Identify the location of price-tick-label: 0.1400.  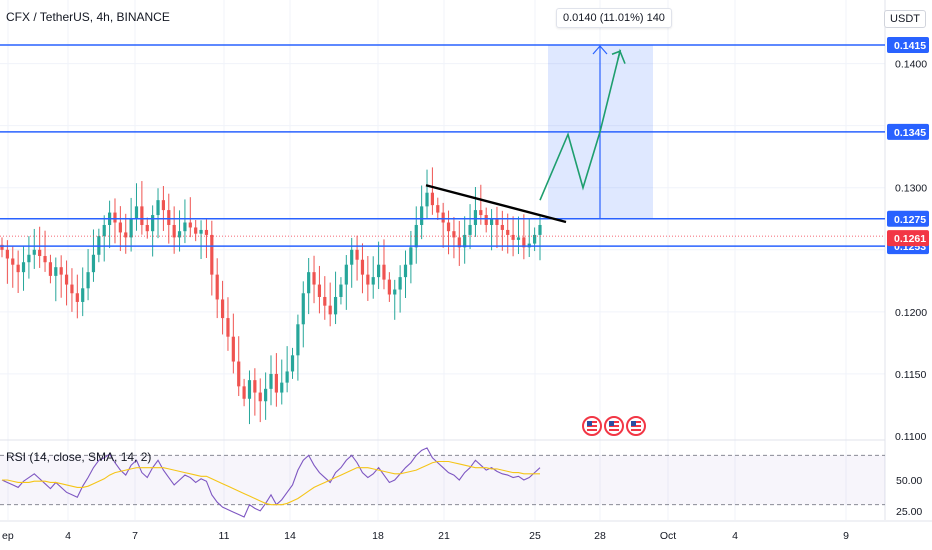
(911, 65).